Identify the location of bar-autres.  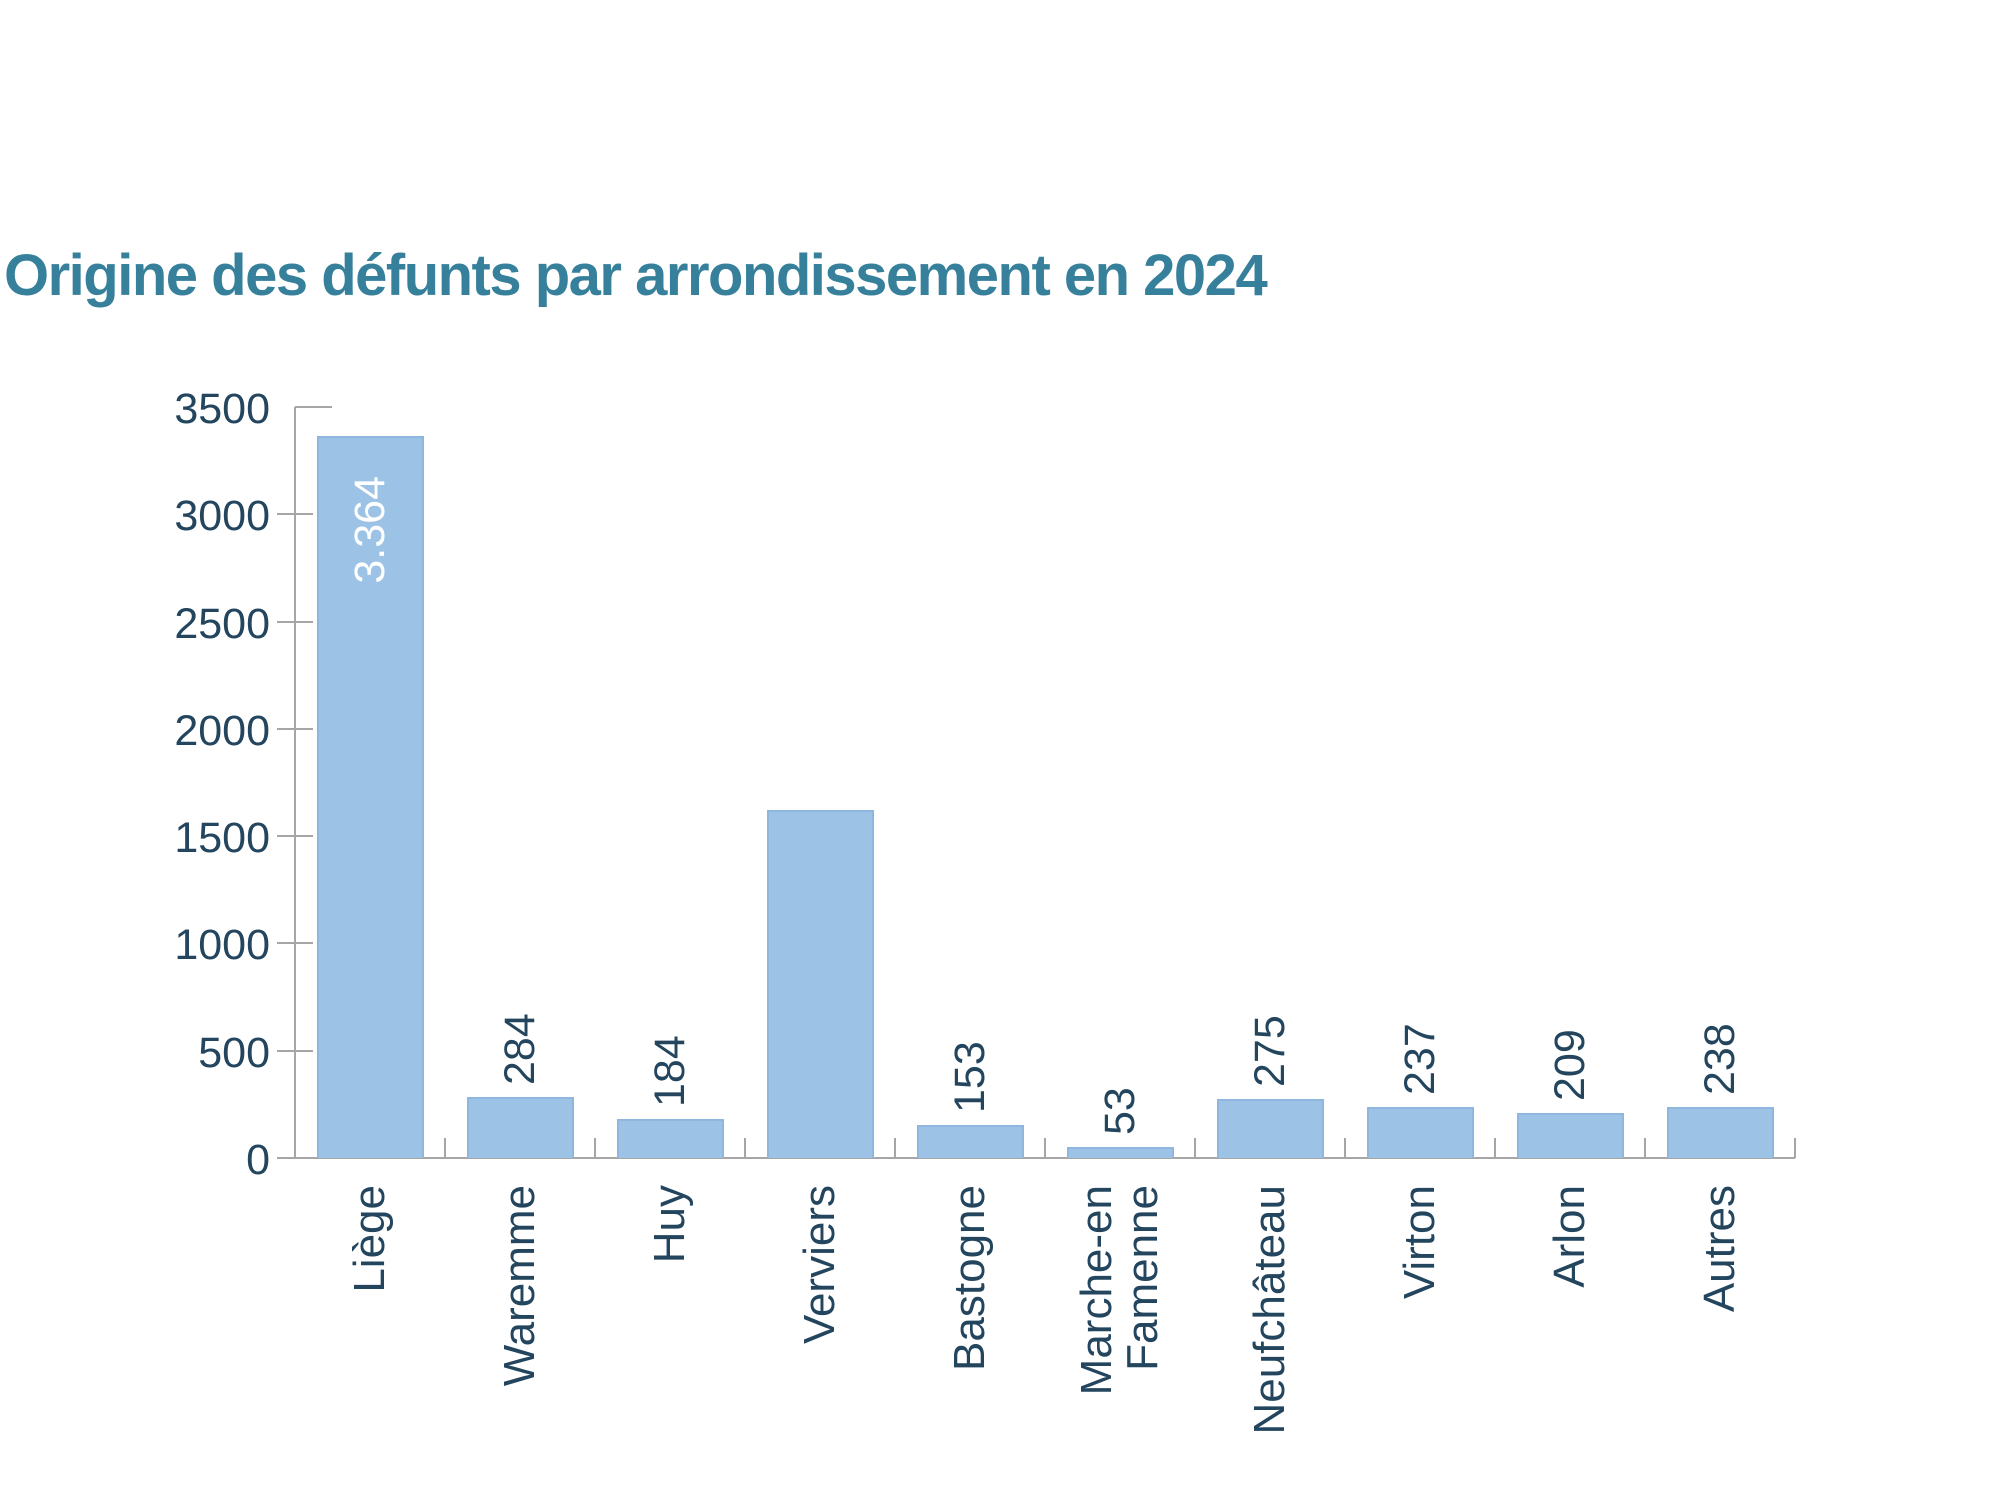
(1720, 1132).